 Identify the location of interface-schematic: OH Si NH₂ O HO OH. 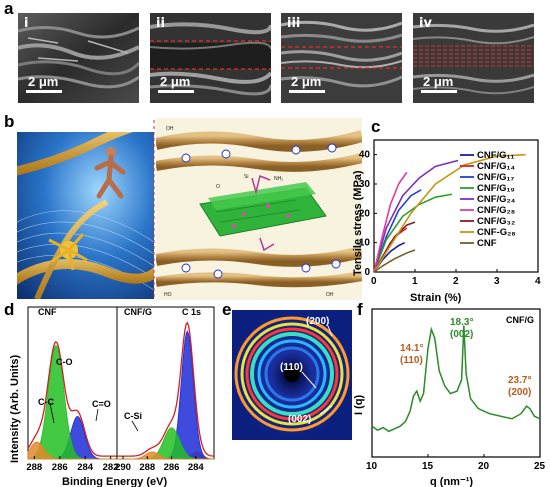
(259, 209).